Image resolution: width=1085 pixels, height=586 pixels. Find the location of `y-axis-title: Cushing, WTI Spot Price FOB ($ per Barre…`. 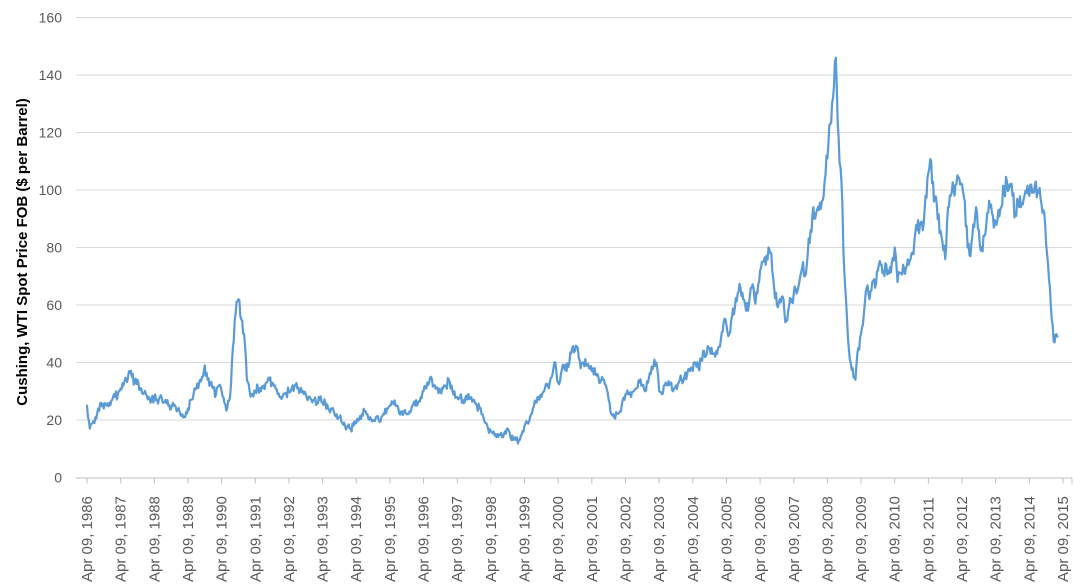

y-axis-title: Cushing, WTI Spot Price FOB ($ per Barre… is located at coordinates (22, 252).